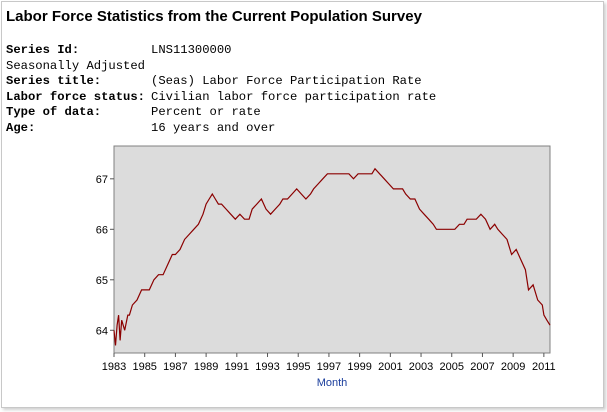  I want to click on x-tick-label: 1993, so click(267, 367).